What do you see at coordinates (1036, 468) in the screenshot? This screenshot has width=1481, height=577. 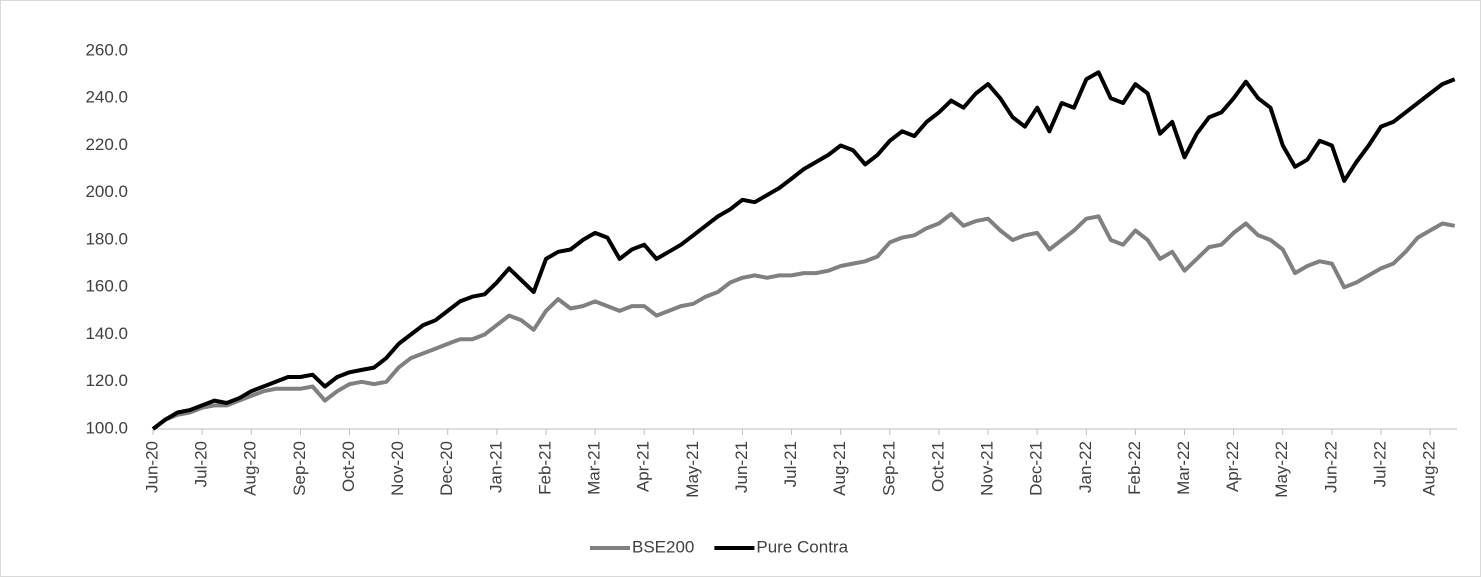 I see `x-tick-label: Dec-21` at bounding box center [1036, 468].